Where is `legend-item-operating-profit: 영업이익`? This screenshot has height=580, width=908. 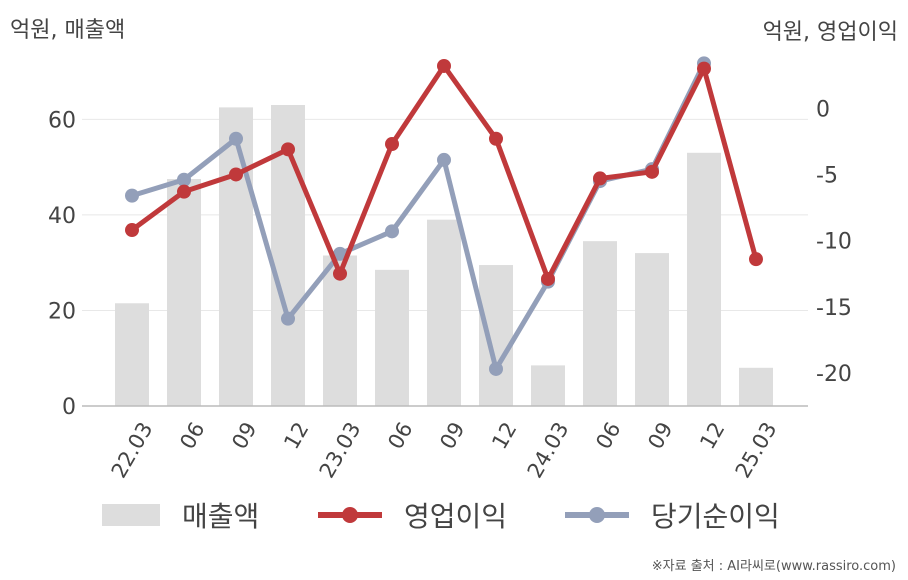 legend-item-operating-profit: 영업이익 is located at coordinates (412, 515).